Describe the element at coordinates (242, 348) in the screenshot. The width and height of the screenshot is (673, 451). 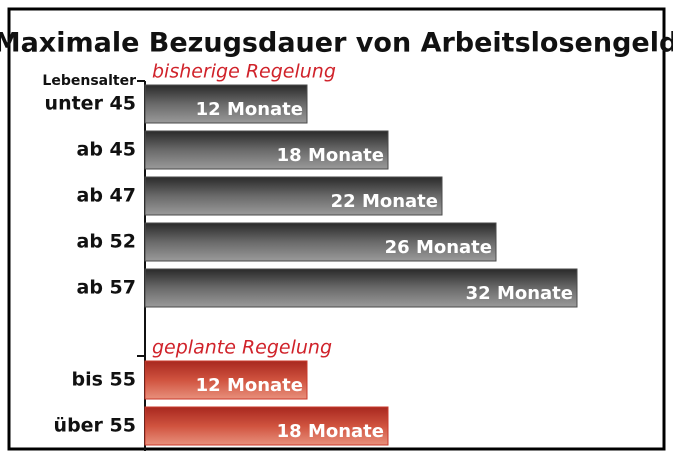
I see `legend-label: geplante Regelung` at that location.